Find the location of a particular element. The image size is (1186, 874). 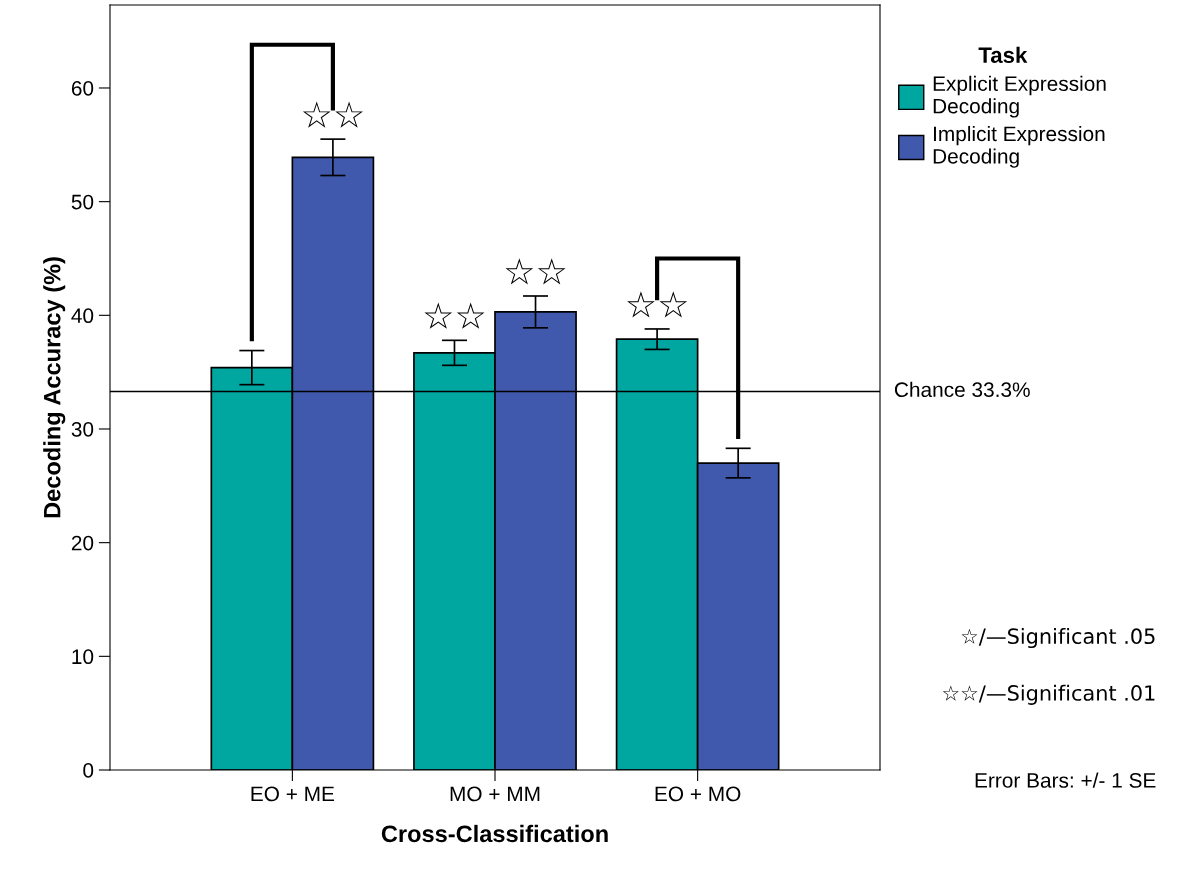

legend-label: Explicit Expression Decoding is located at coordinates (1019, 96).